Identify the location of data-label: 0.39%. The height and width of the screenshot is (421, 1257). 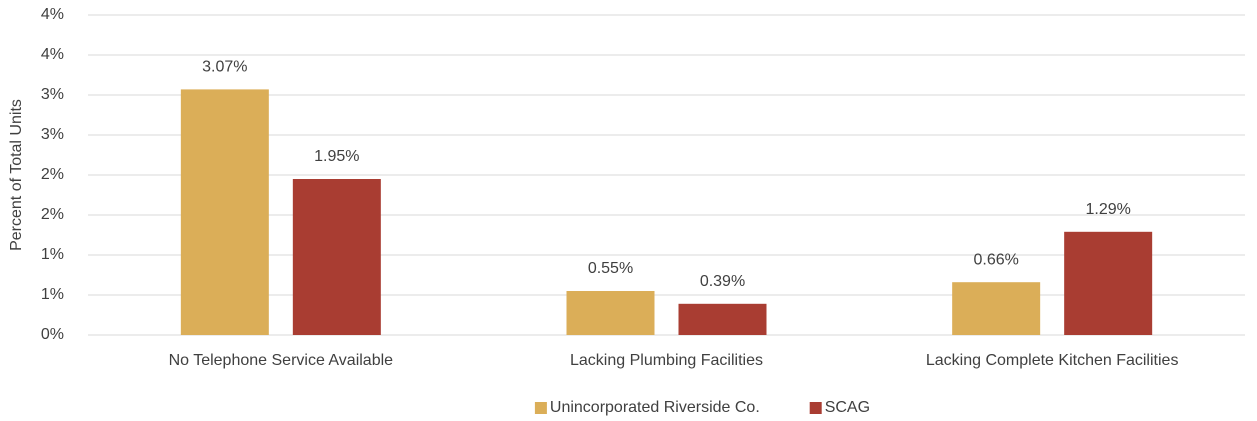
(722, 281).